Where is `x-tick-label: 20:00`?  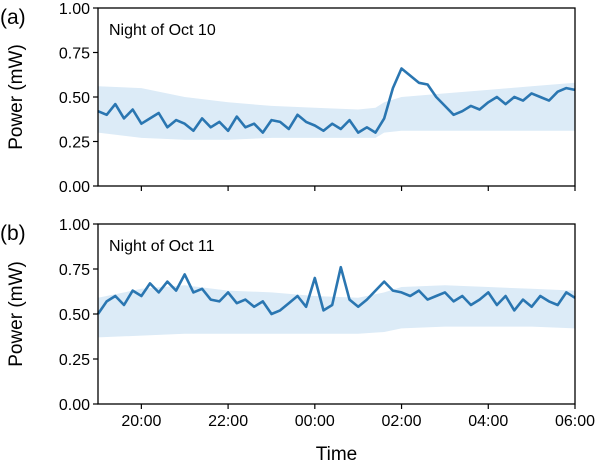
x-tick-label: 20:00 is located at coordinates (141, 421).